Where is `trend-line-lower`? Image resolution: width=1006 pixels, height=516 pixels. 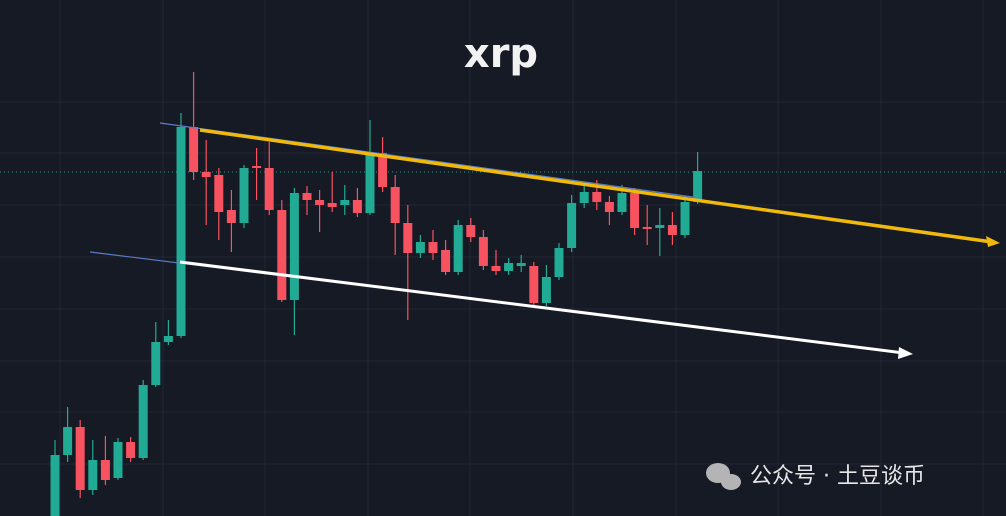
trend-line-lower is located at coordinates (542, 307).